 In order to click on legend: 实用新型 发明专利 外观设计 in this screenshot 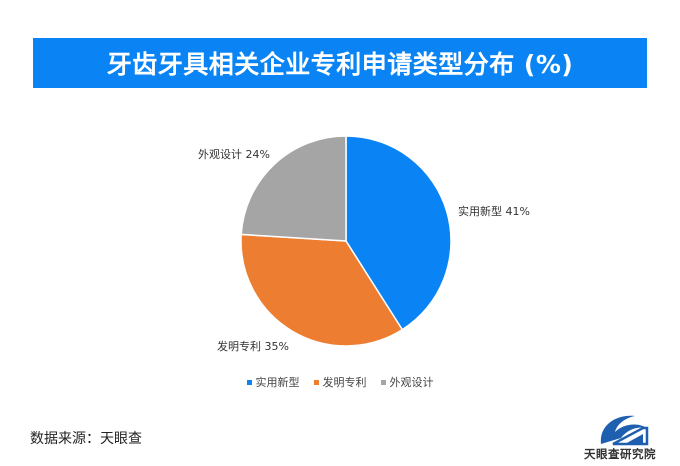, I will do `click(340, 382)`.